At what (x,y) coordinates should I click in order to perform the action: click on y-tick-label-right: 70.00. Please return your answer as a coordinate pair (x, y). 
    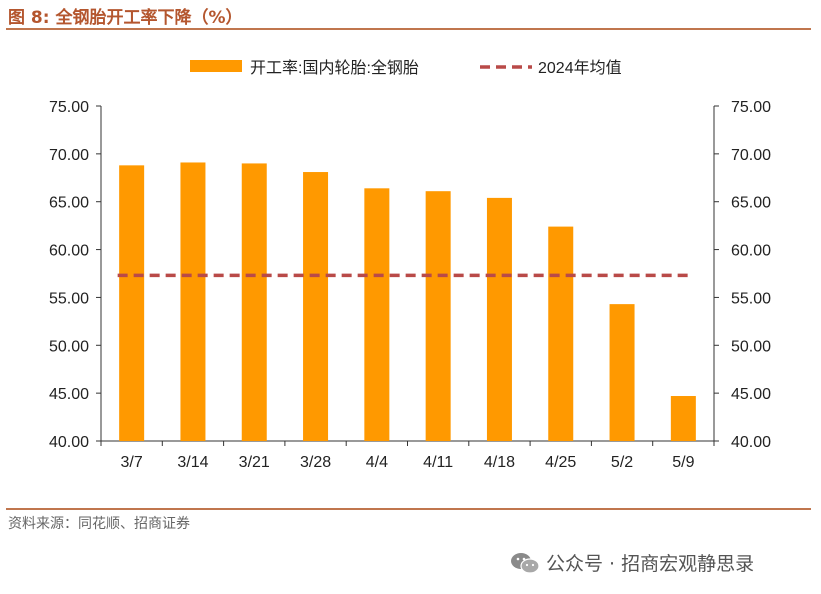
    Looking at the image, I should click on (751, 155).